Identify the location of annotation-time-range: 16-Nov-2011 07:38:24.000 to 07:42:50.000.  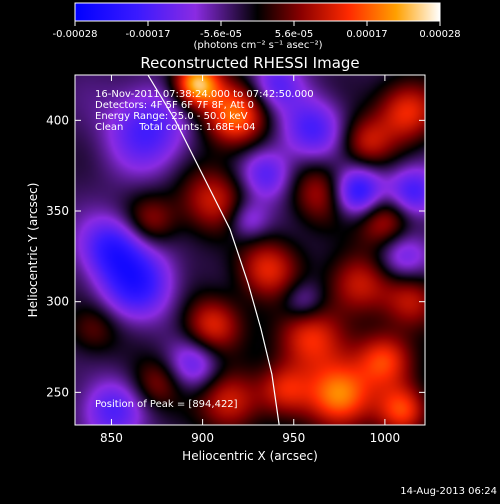
(204, 94).